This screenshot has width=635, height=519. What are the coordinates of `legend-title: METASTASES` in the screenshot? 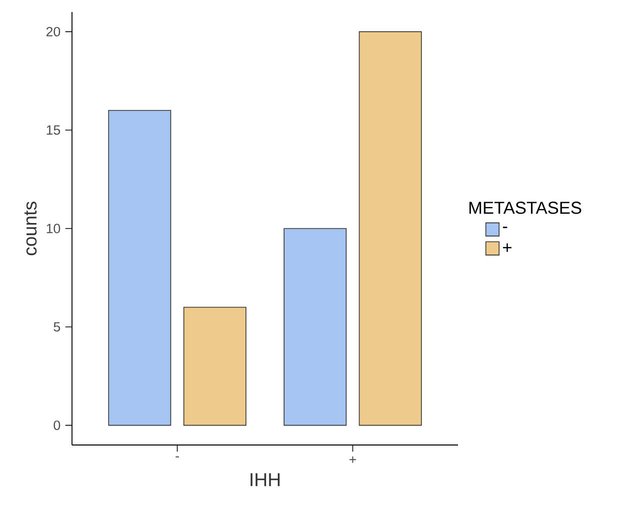 It's located at (525, 208).